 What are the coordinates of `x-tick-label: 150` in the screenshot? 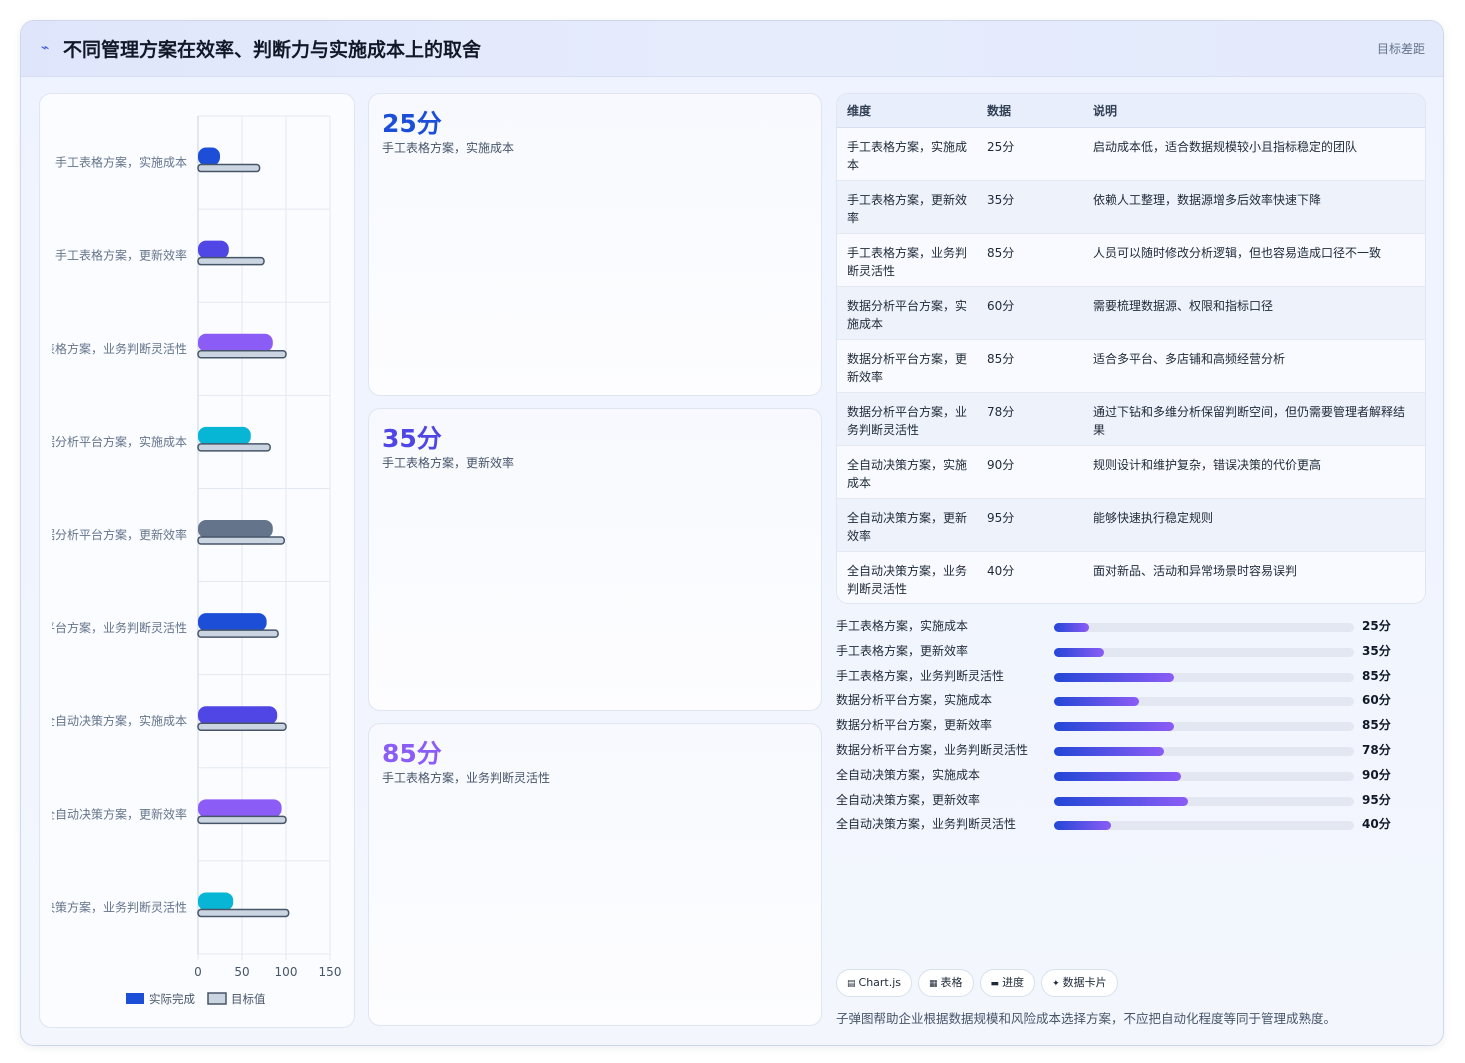 It's located at (330, 972).